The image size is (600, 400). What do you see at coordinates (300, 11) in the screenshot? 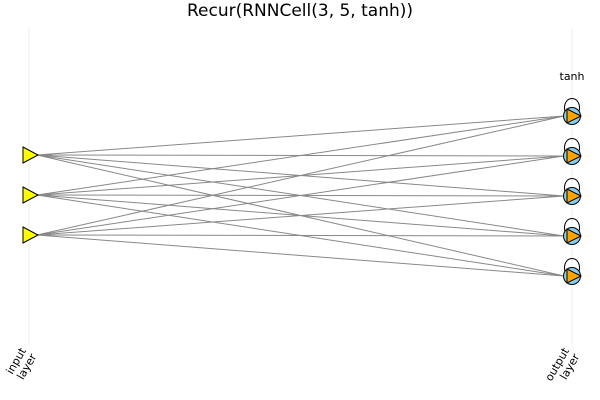
I see `diagram-title: Recur(RNNCell(3, 5, tanh))` at bounding box center [300, 11].